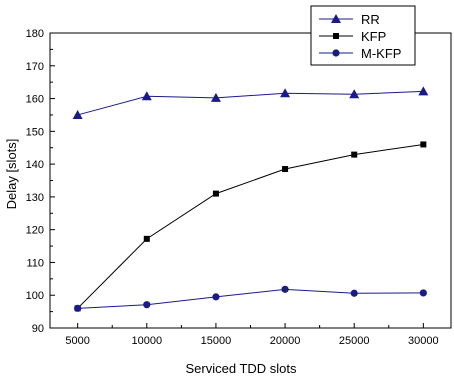 This screenshot has height=378, width=454. I want to click on y-tick-label: 160, so click(35, 100).